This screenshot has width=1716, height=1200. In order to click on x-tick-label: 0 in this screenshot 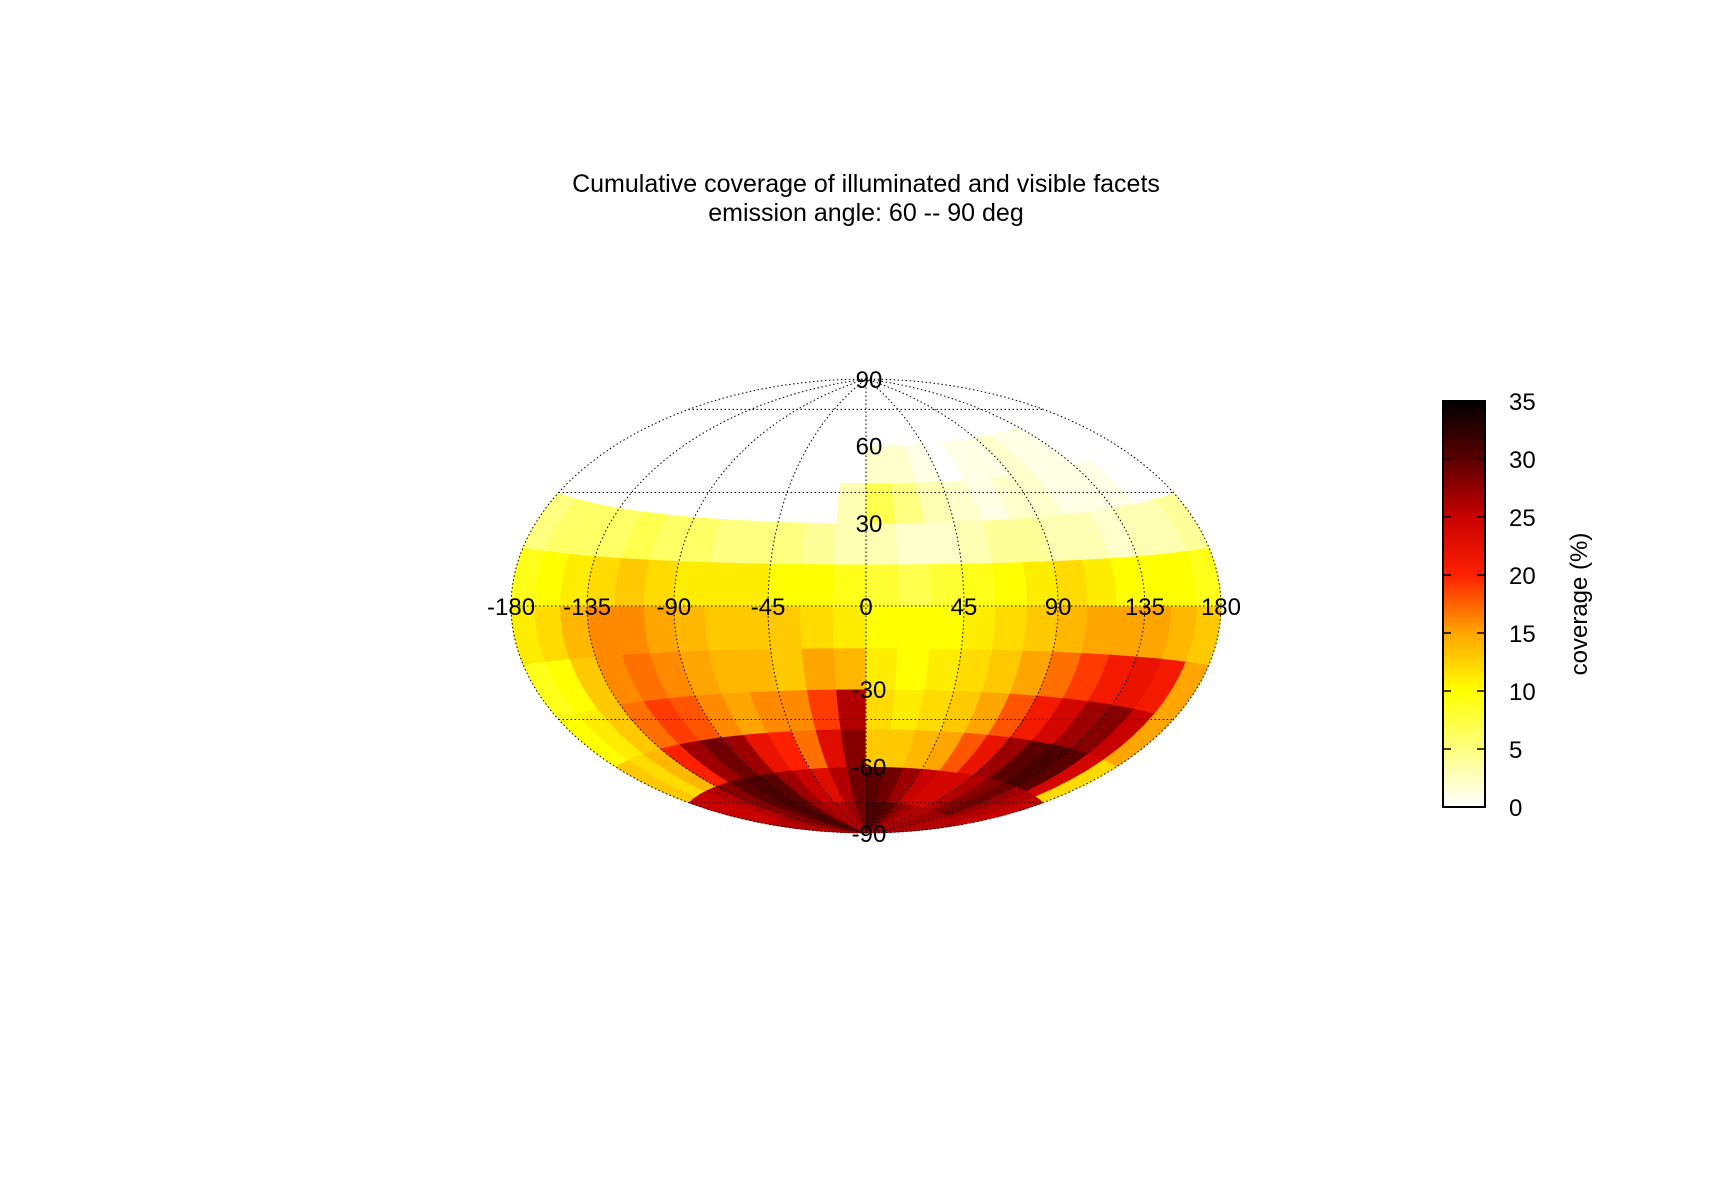, I will do `click(865, 607)`.